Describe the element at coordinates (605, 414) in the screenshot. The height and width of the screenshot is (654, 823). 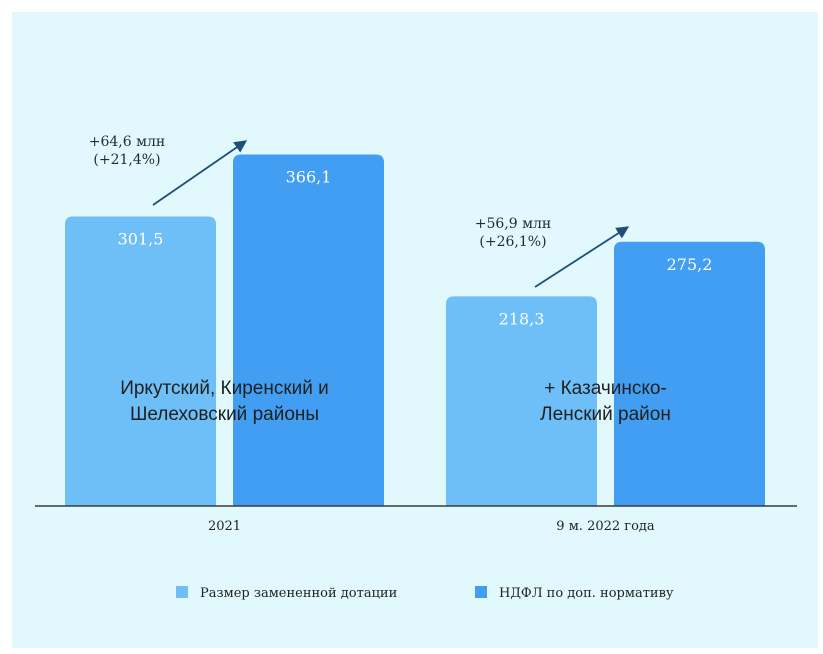
I see `group-label: Ленский район` at that location.